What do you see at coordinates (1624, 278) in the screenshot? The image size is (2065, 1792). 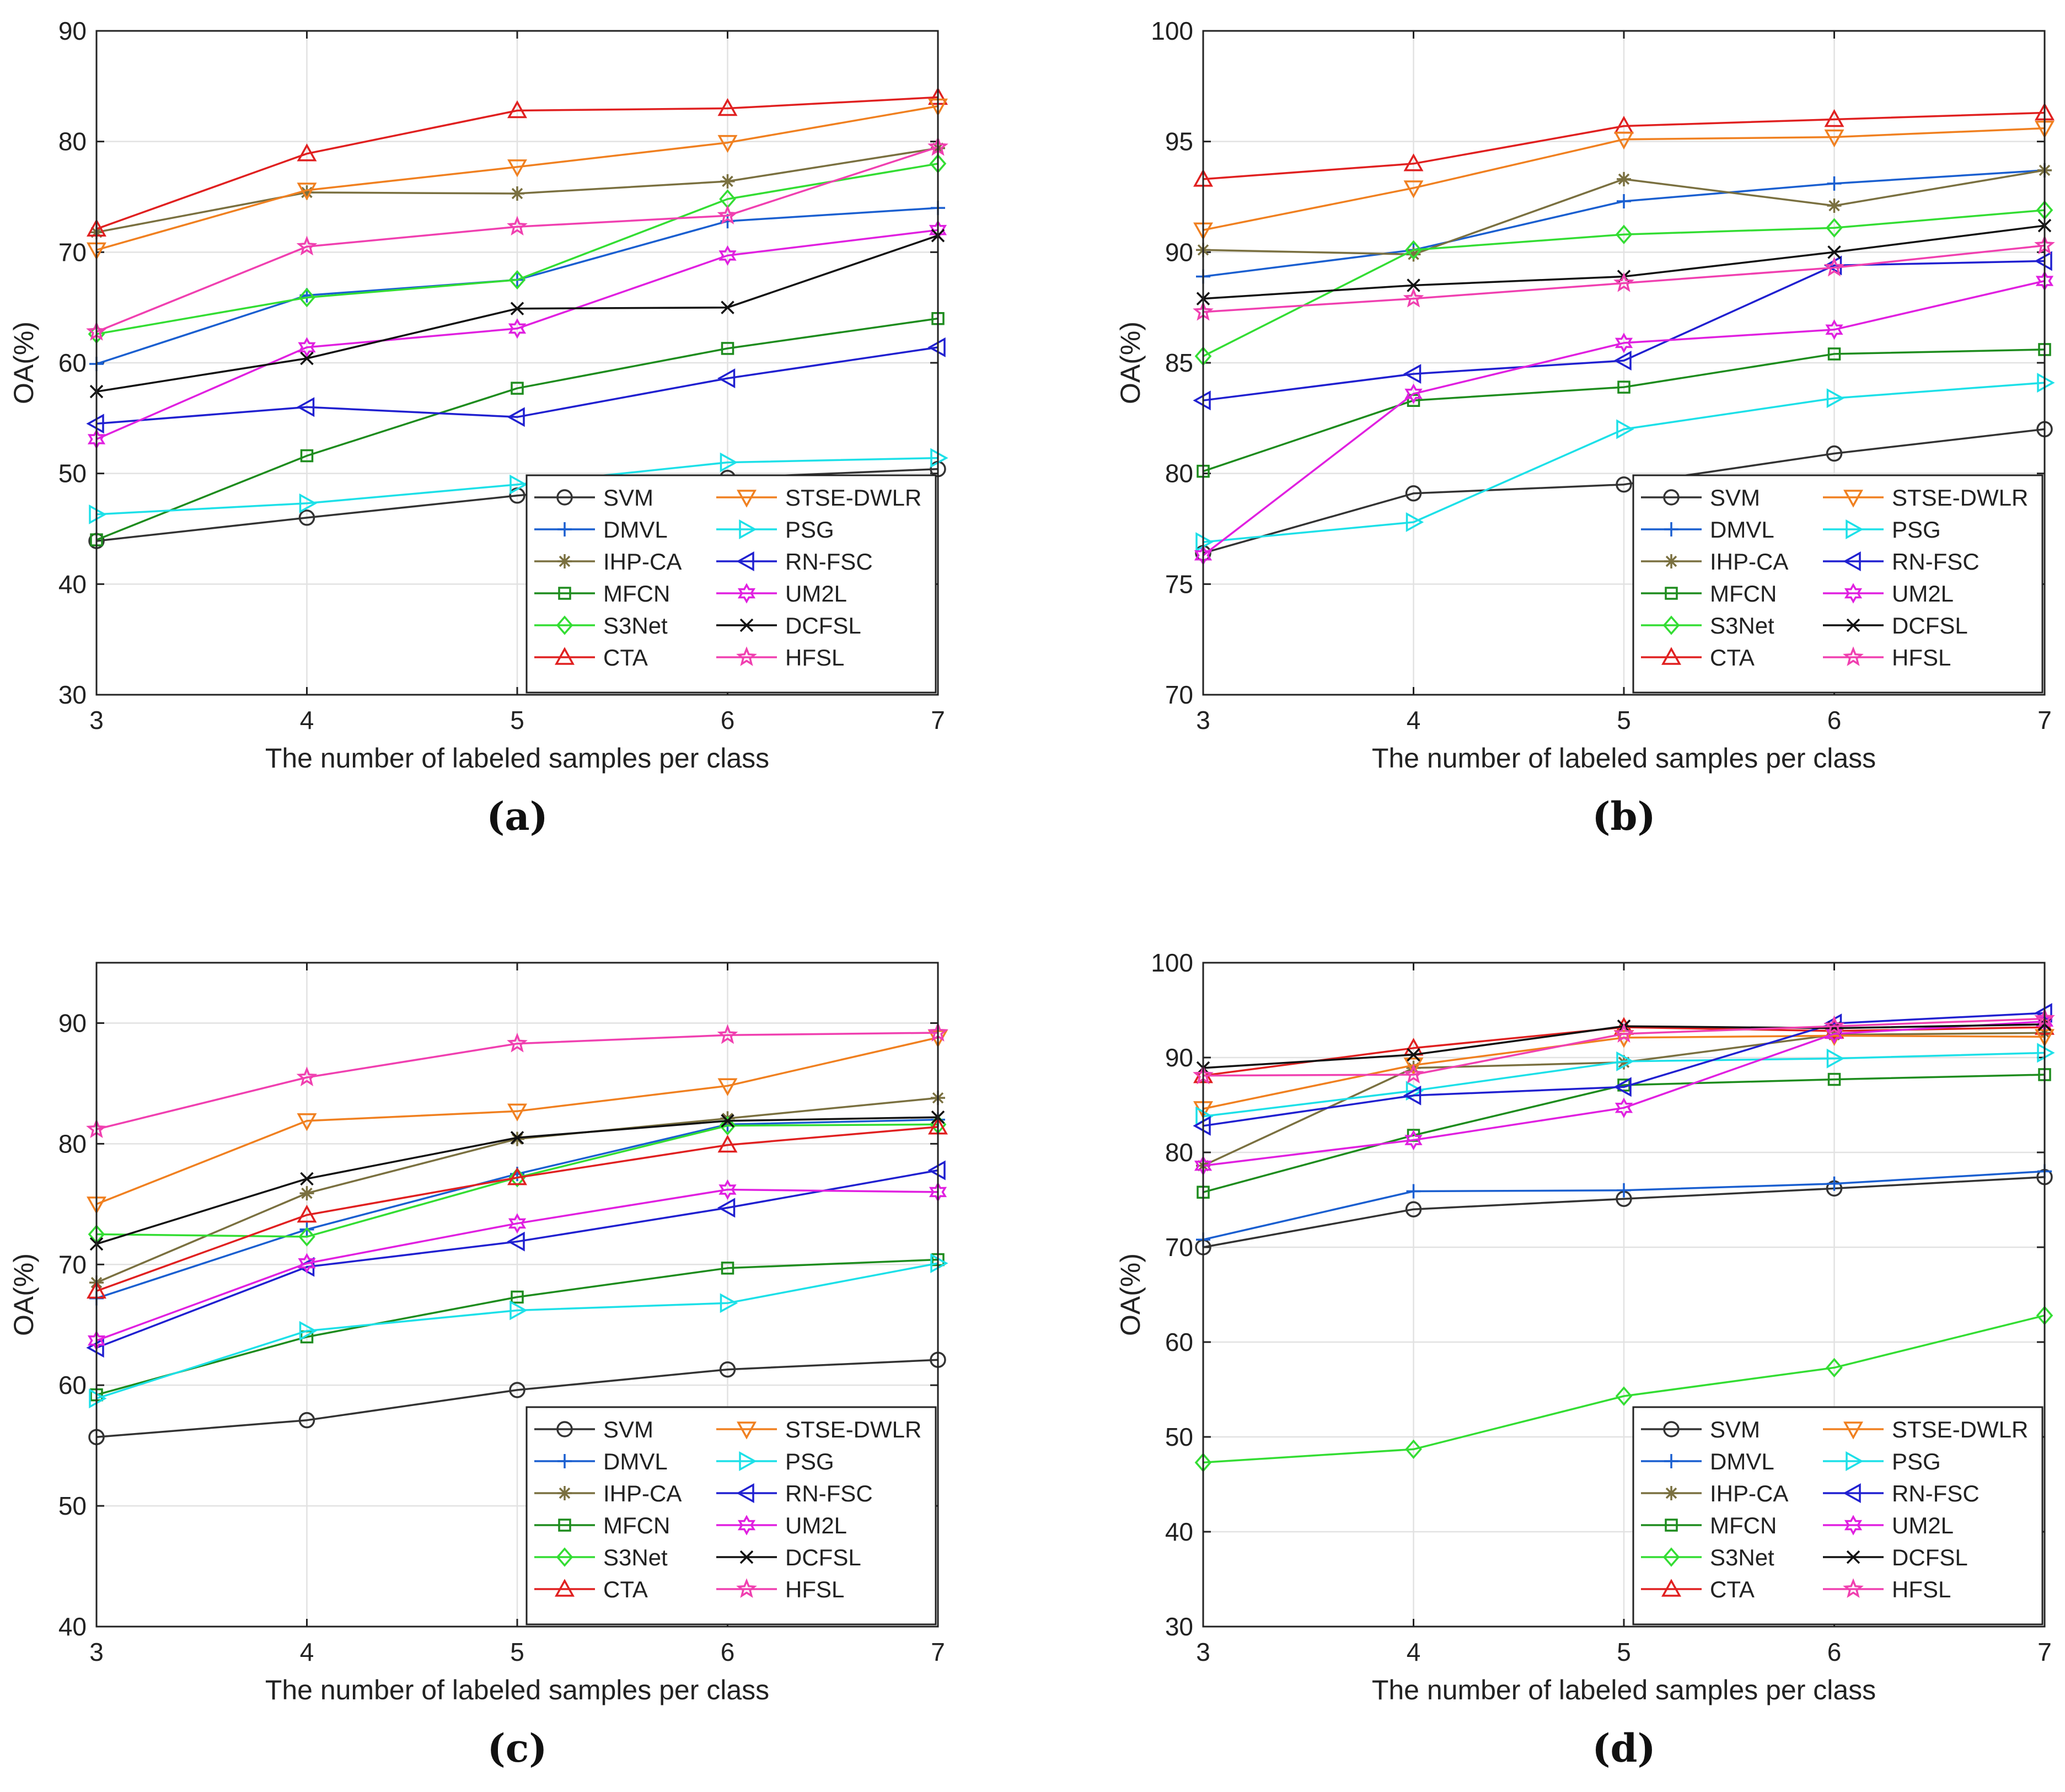 I see `chart-b-line-hfsl` at bounding box center [1624, 278].